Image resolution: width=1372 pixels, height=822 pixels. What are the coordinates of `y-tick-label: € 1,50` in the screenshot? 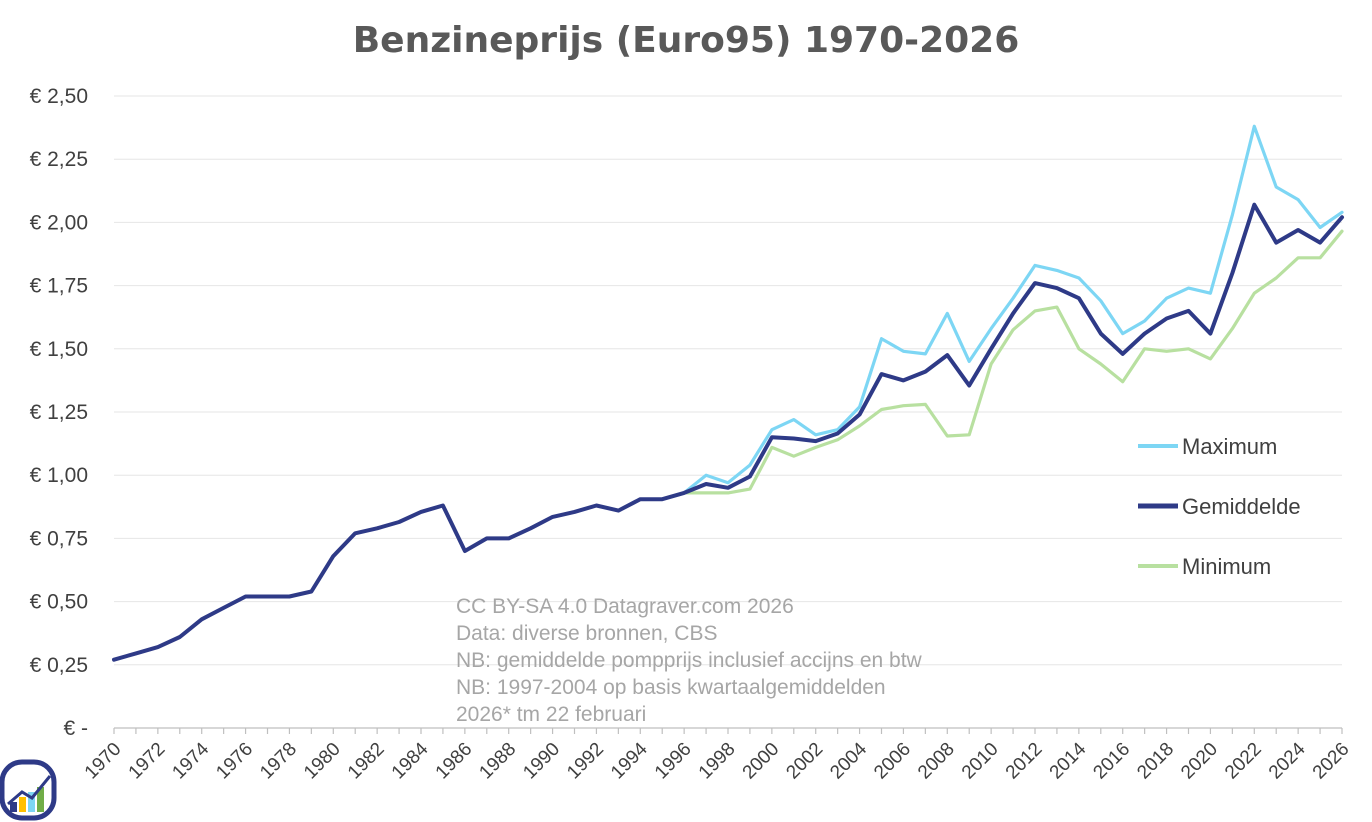 It's located at (59, 349).